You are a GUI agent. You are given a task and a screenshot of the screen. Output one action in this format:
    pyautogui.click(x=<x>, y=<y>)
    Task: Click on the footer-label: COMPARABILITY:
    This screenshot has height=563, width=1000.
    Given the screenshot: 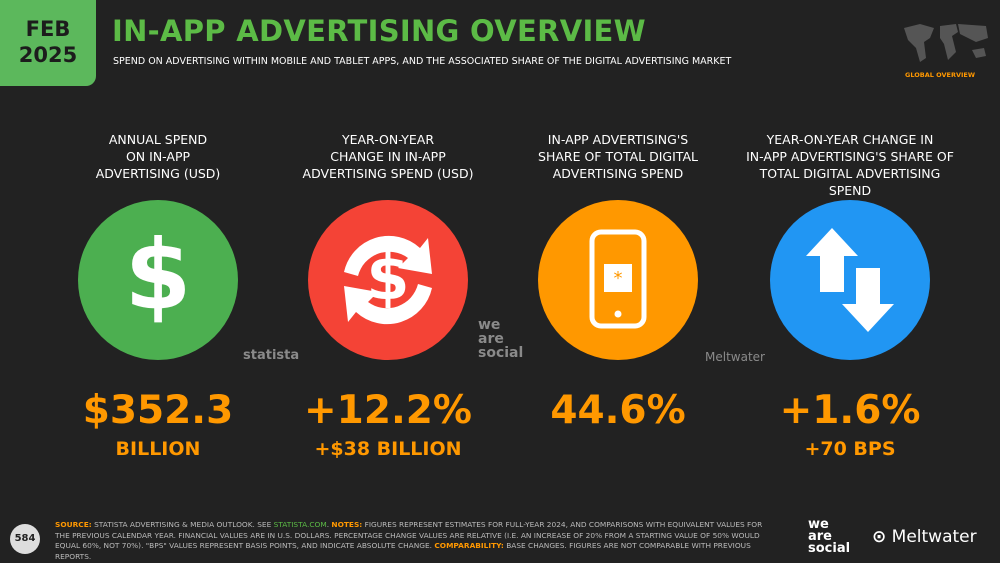 What is the action you would take?
    pyautogui.click(x=469, y=545)
    